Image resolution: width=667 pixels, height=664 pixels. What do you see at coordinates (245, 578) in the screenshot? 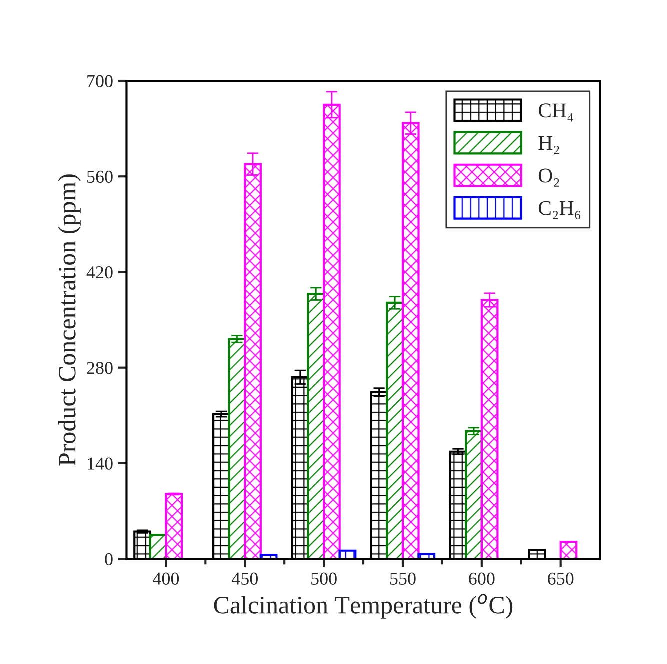
I see `x-tick-label: 450` at bounding box center [245, 578].